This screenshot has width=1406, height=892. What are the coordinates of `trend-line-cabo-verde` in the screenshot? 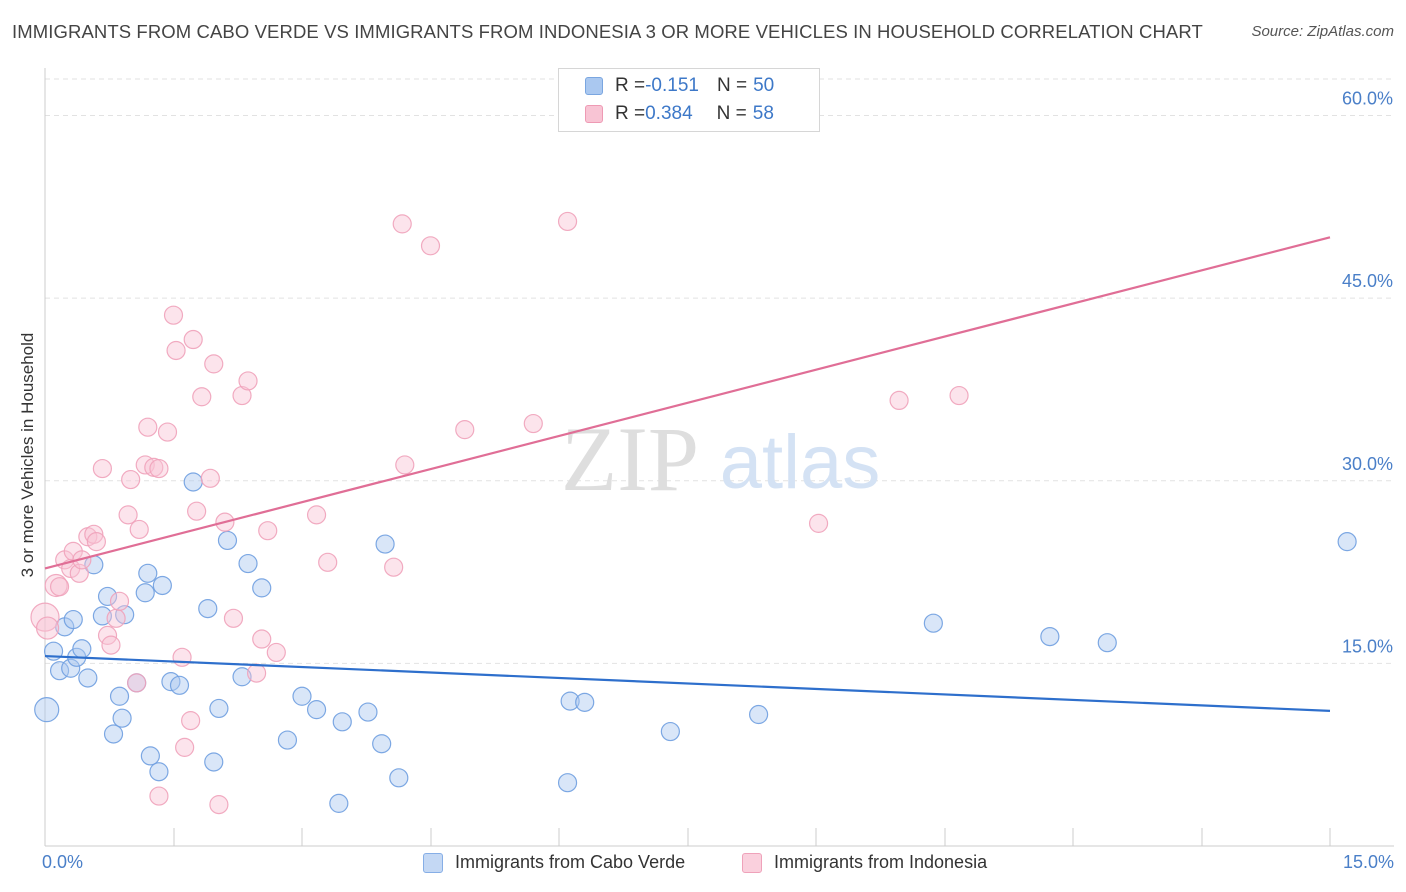 It's located at (687, 683).